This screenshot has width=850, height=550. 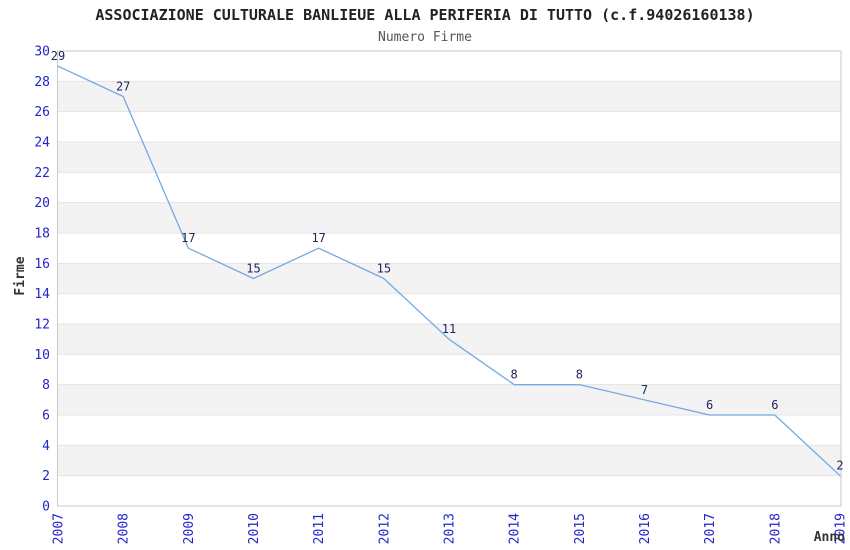 I want to click on x-tick-label: 2012, so click(x=384, y=528).